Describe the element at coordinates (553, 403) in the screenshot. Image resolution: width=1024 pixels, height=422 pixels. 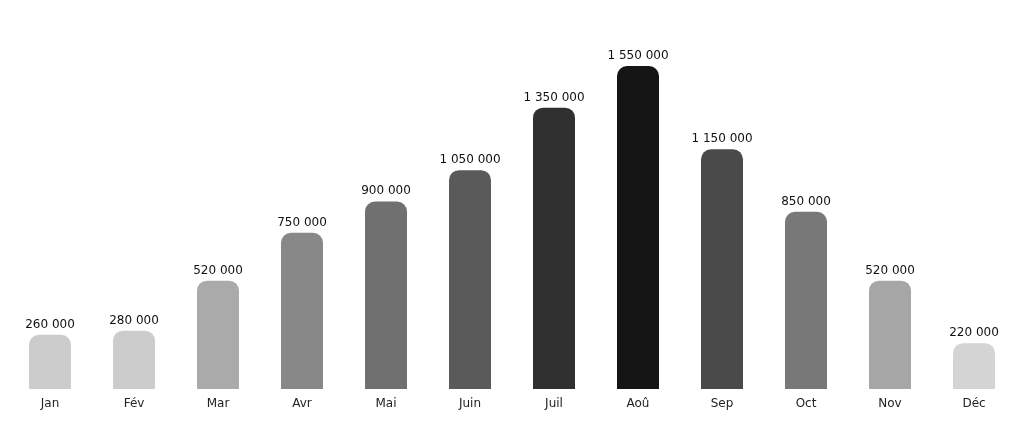
I see `x-tick-label: Juil` at that location.